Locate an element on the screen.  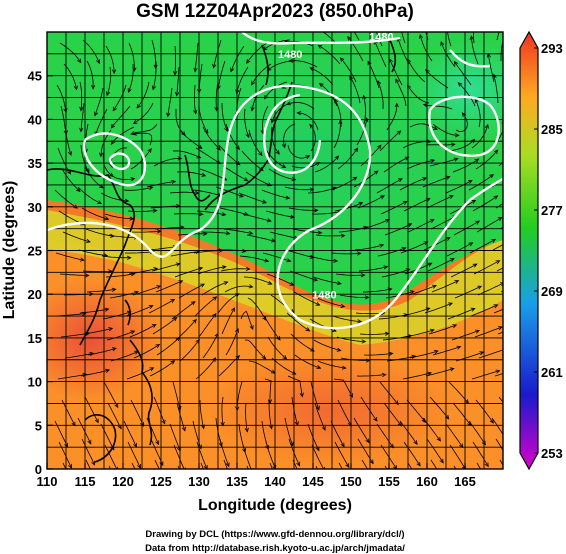
colorbar-tick-label: 285 is located at coordinates (552, 129).